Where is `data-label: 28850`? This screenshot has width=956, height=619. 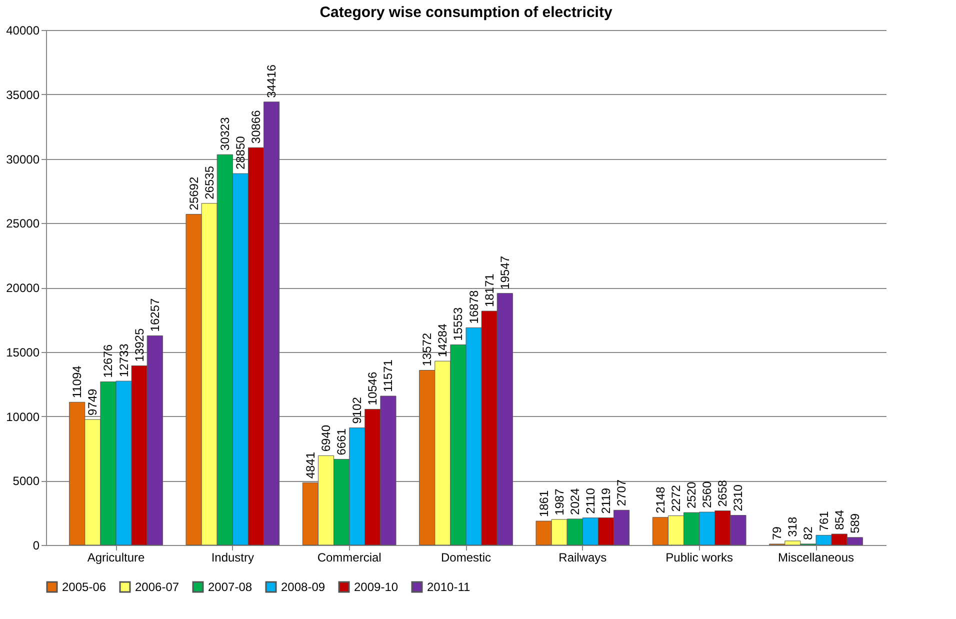
data-label: 28850 is located at coordinates (240, 153).